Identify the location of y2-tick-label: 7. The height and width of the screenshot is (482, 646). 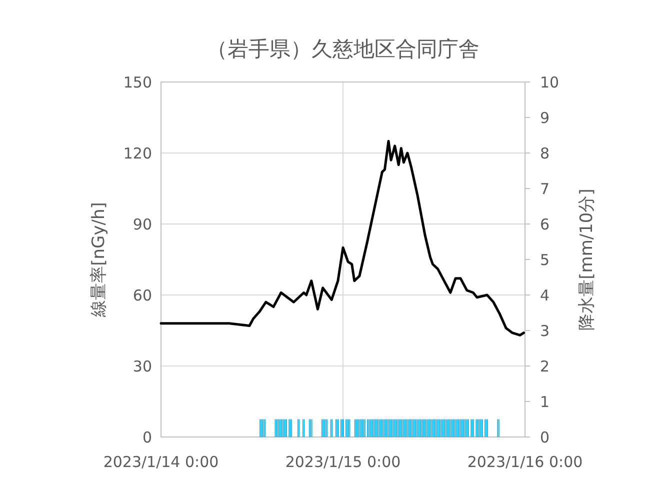
(545, 189).